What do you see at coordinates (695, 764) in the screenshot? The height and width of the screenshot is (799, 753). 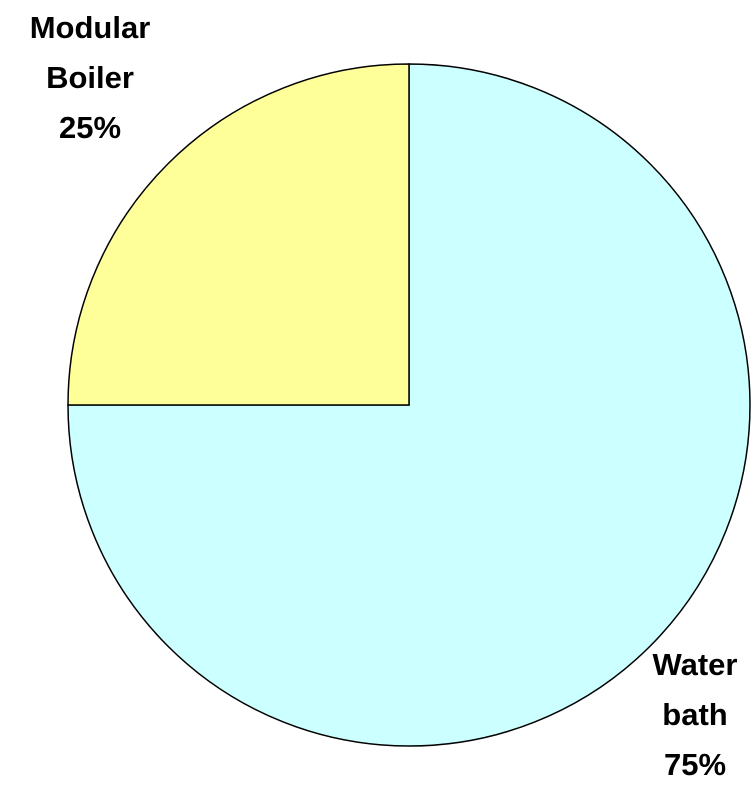 I see `value-label: 75%` at bounding box center [695, 764].